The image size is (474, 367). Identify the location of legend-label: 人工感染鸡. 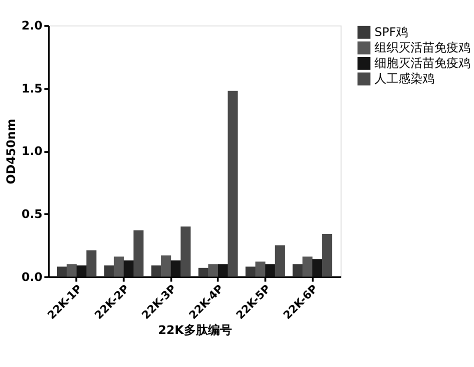
(404, 79).